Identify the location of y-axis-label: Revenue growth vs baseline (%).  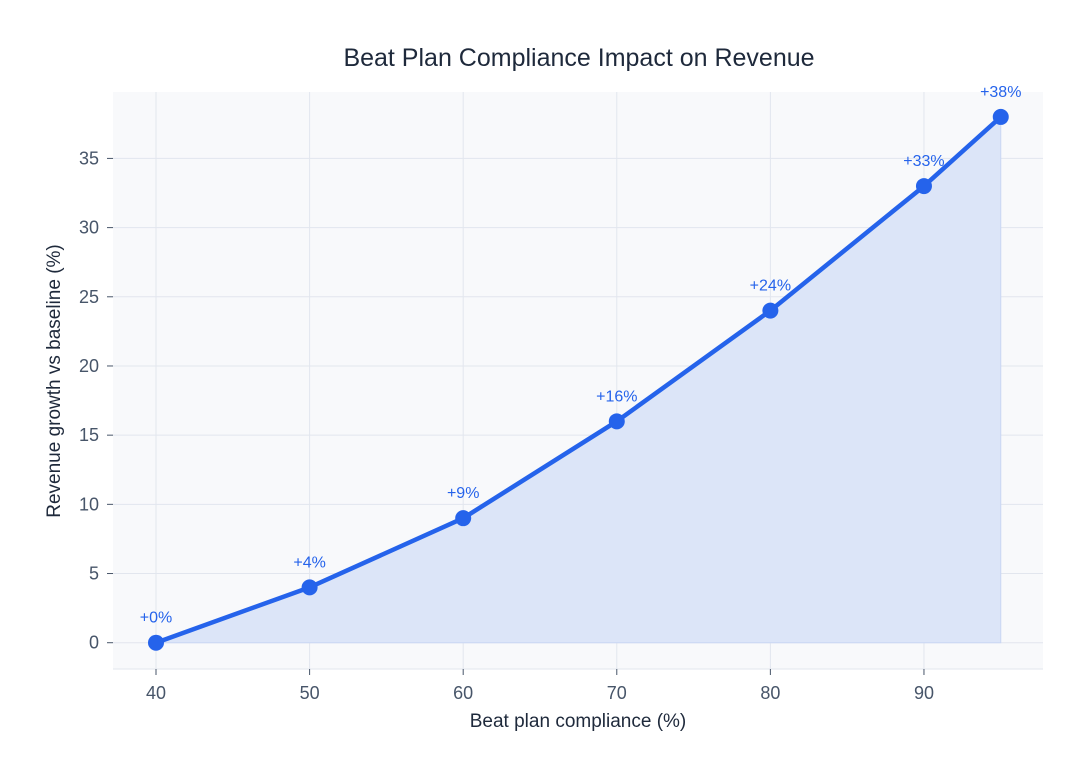
(54, 381).